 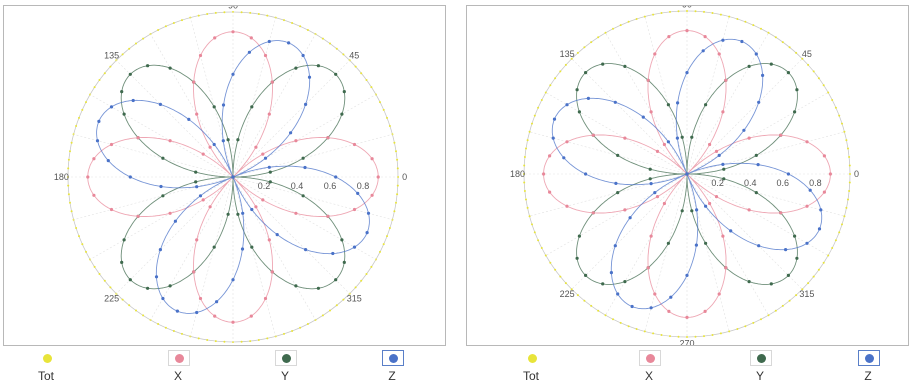 I want to click on tot-color-dot, so click(x=47, y=358).